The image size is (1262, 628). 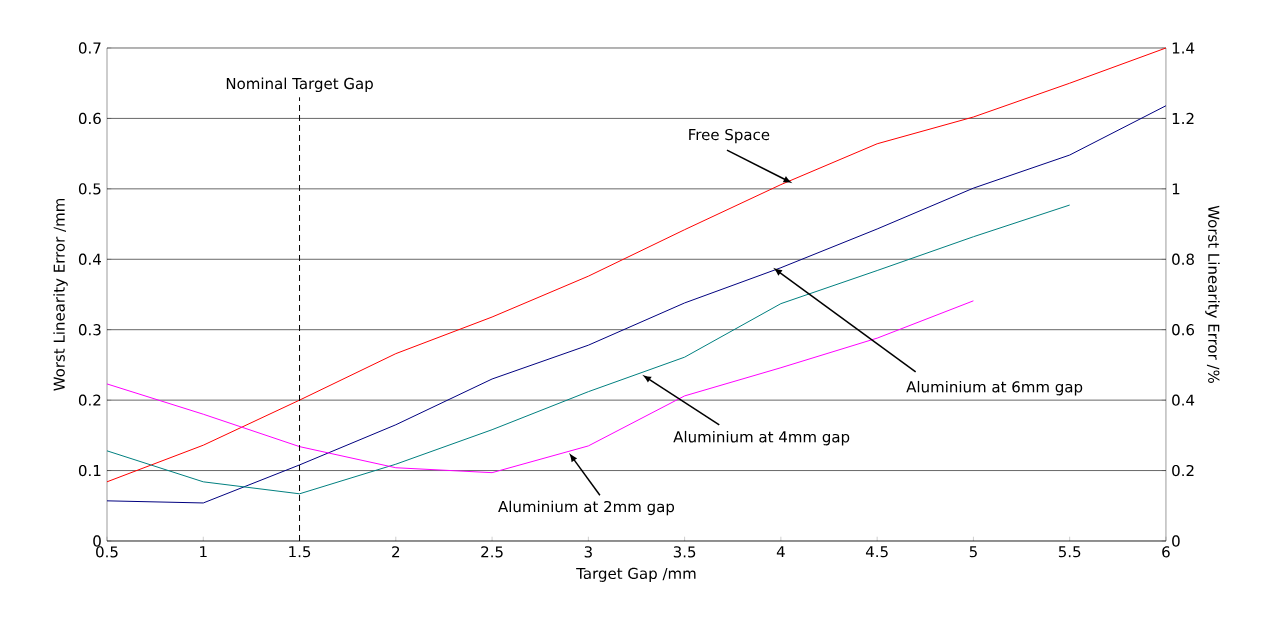 What do you see at coordinates (300, 552) in the screenshot?
I see `x-tick-label: 1.5` at bounding box center [300, 552].